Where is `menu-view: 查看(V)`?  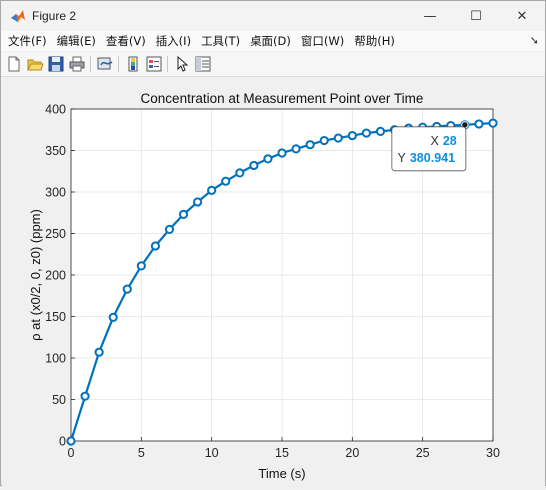
menu-view: 查看(V) is located at coordinates (125, 41).